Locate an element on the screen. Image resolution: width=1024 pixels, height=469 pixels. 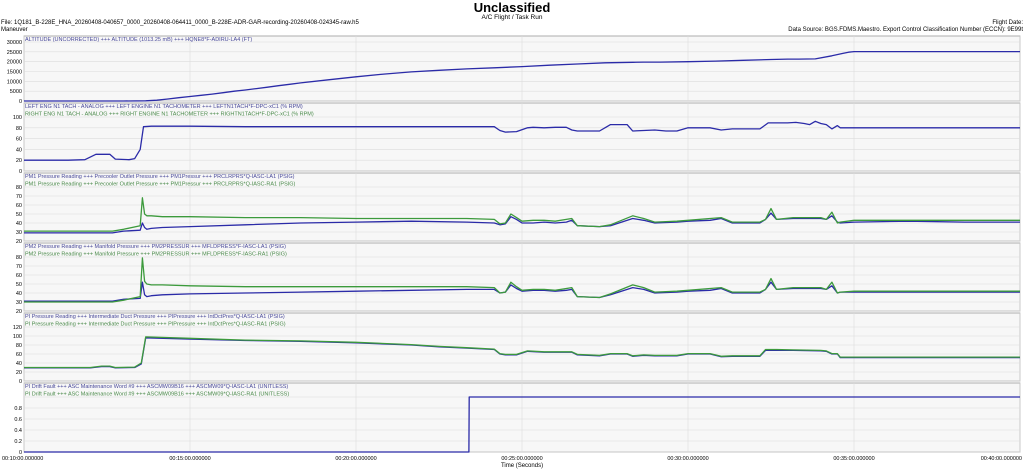
panel-3-ytick-label: 80 is located at coordinates (19, 188).